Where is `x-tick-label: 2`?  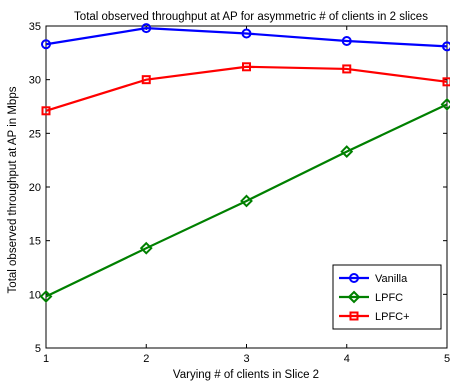
x-tick-label: 2 is located at coordinates (146, 359).